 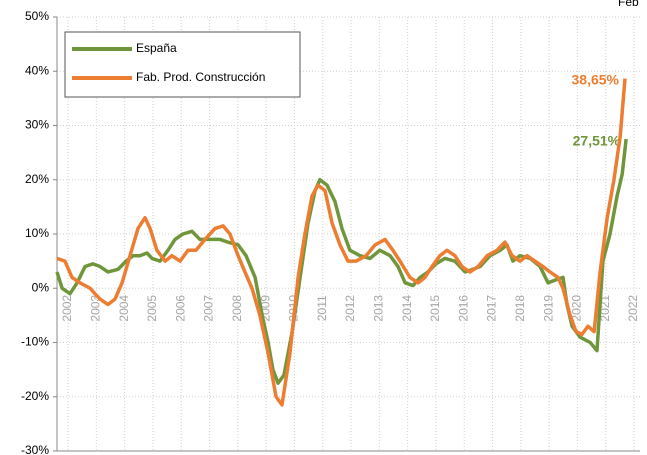 I want to click on x-tick-label: 2013, so click(x=379, y=308).